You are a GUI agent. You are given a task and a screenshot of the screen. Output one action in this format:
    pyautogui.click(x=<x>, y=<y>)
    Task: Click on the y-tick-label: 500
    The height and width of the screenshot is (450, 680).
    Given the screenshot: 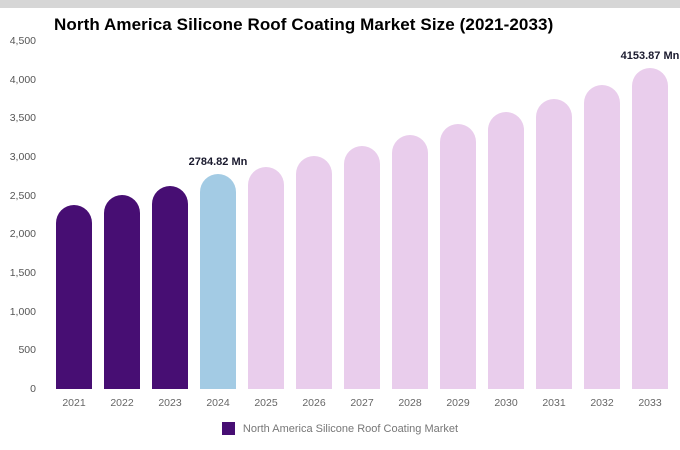 What is the action you would take?
    pyautogui.click(x=27, y=350)
    